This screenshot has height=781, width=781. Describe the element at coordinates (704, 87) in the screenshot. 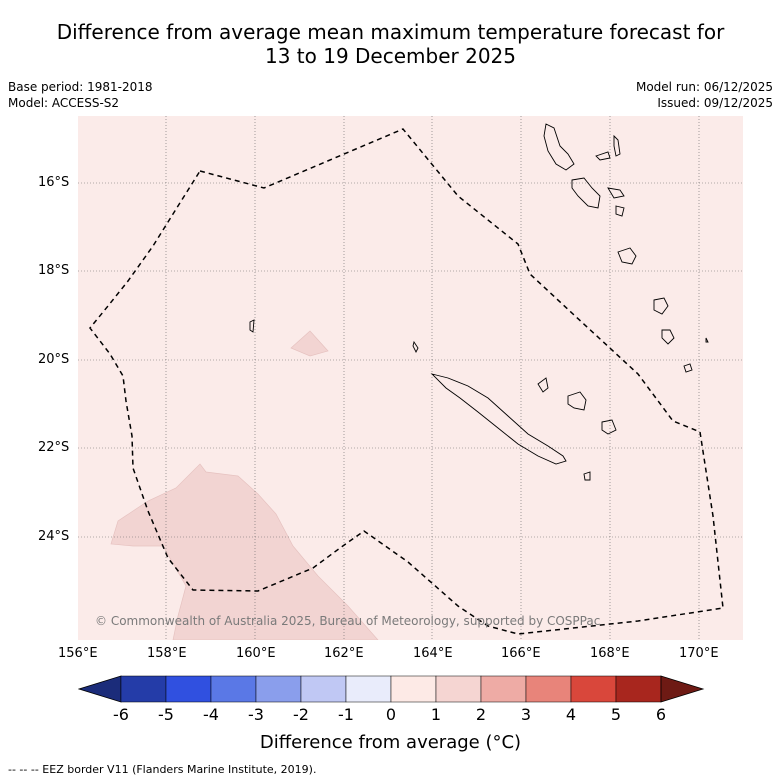

I see `model-run-label: Model run: 06/12/2025` at that location.